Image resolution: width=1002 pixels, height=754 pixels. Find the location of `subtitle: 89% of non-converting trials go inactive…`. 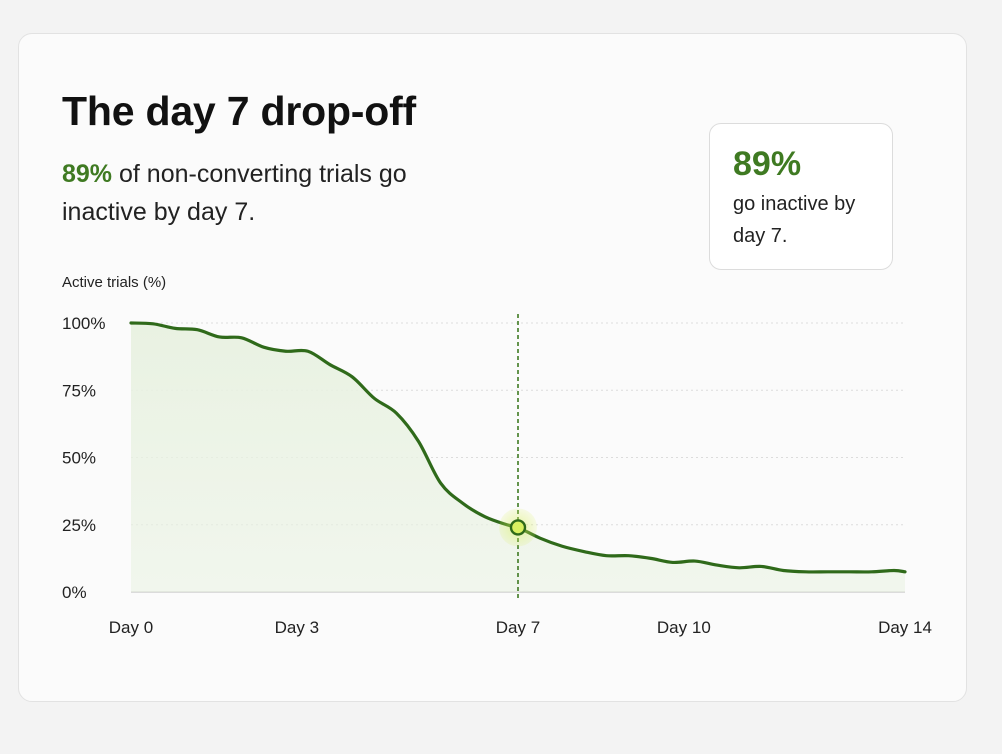

subtitle: 89% of non-converting trials go inactive… is located at coordinates (252, 193).